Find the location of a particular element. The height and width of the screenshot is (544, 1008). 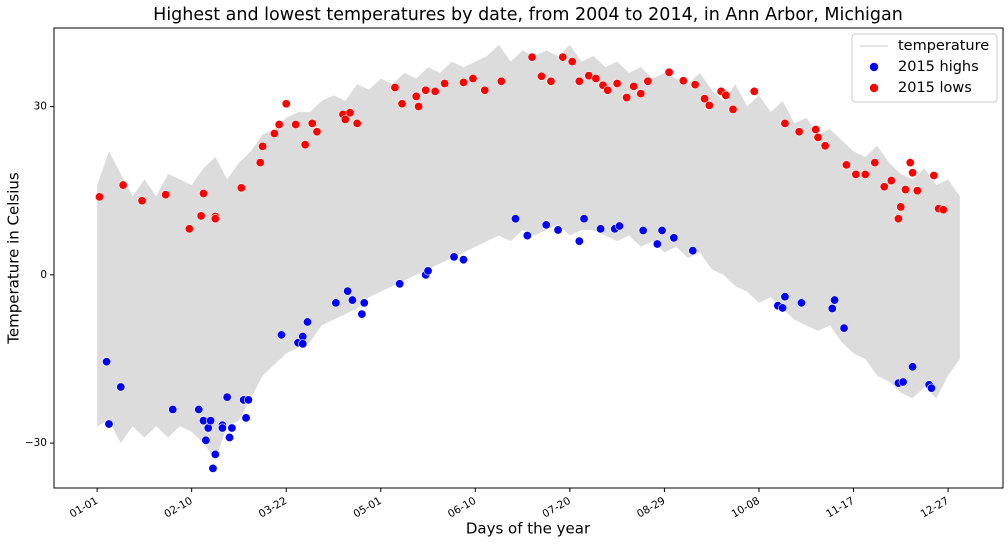

x-tick-label: 08-29 is located at coordinates (651, 508).